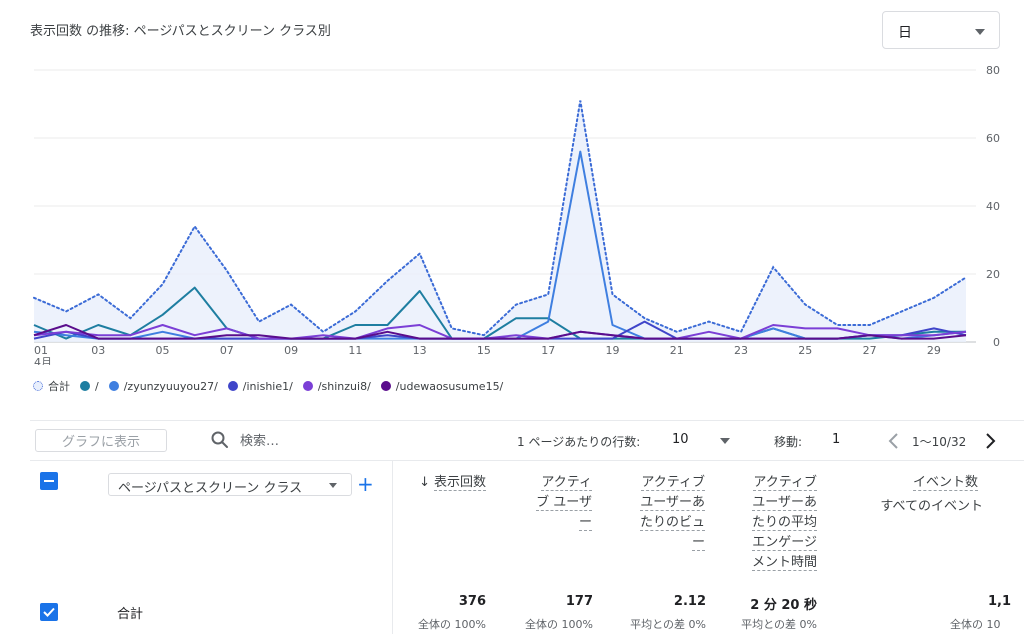  What do you see at coordinates (990, 441) in the screenshot?
I see `chevron-right-icon` at bounding box center [990, 441].